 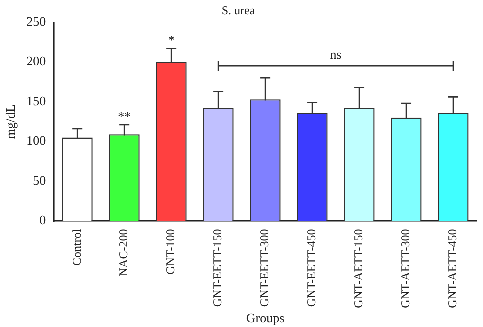 I want to click on annotation: **, so click(x=125, y=116).